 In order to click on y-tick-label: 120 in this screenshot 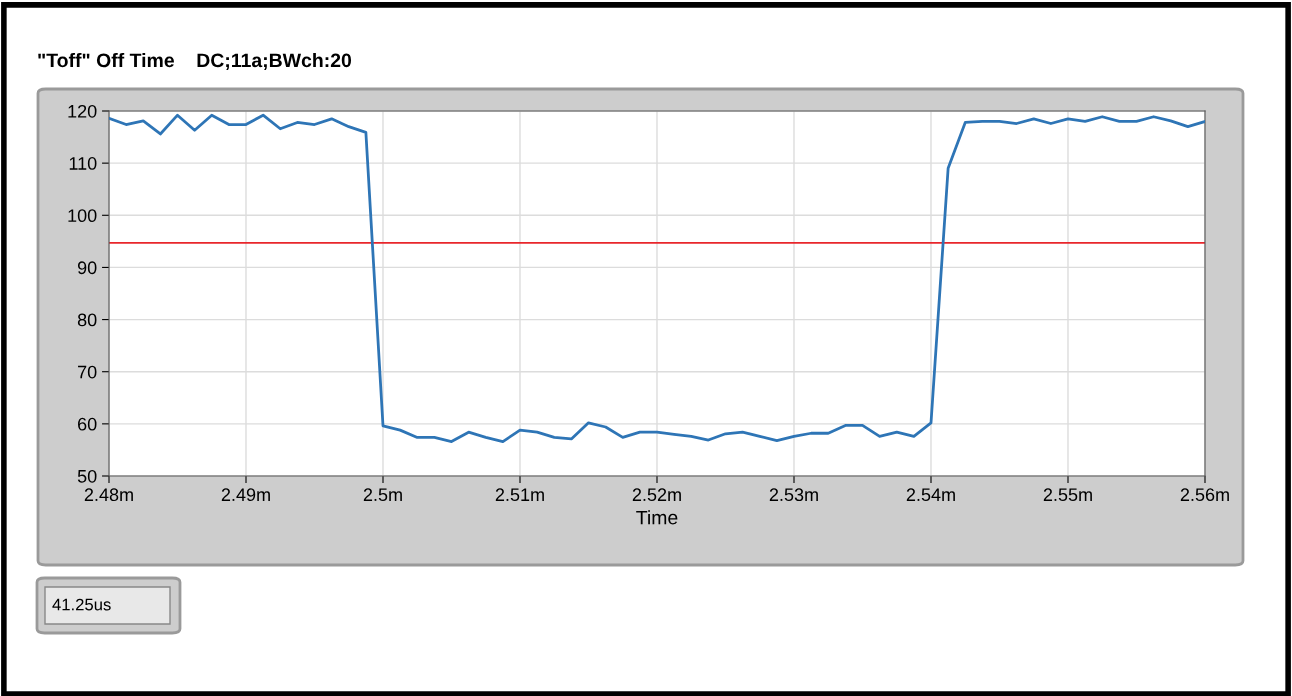, I will do `click(82, 111)`.